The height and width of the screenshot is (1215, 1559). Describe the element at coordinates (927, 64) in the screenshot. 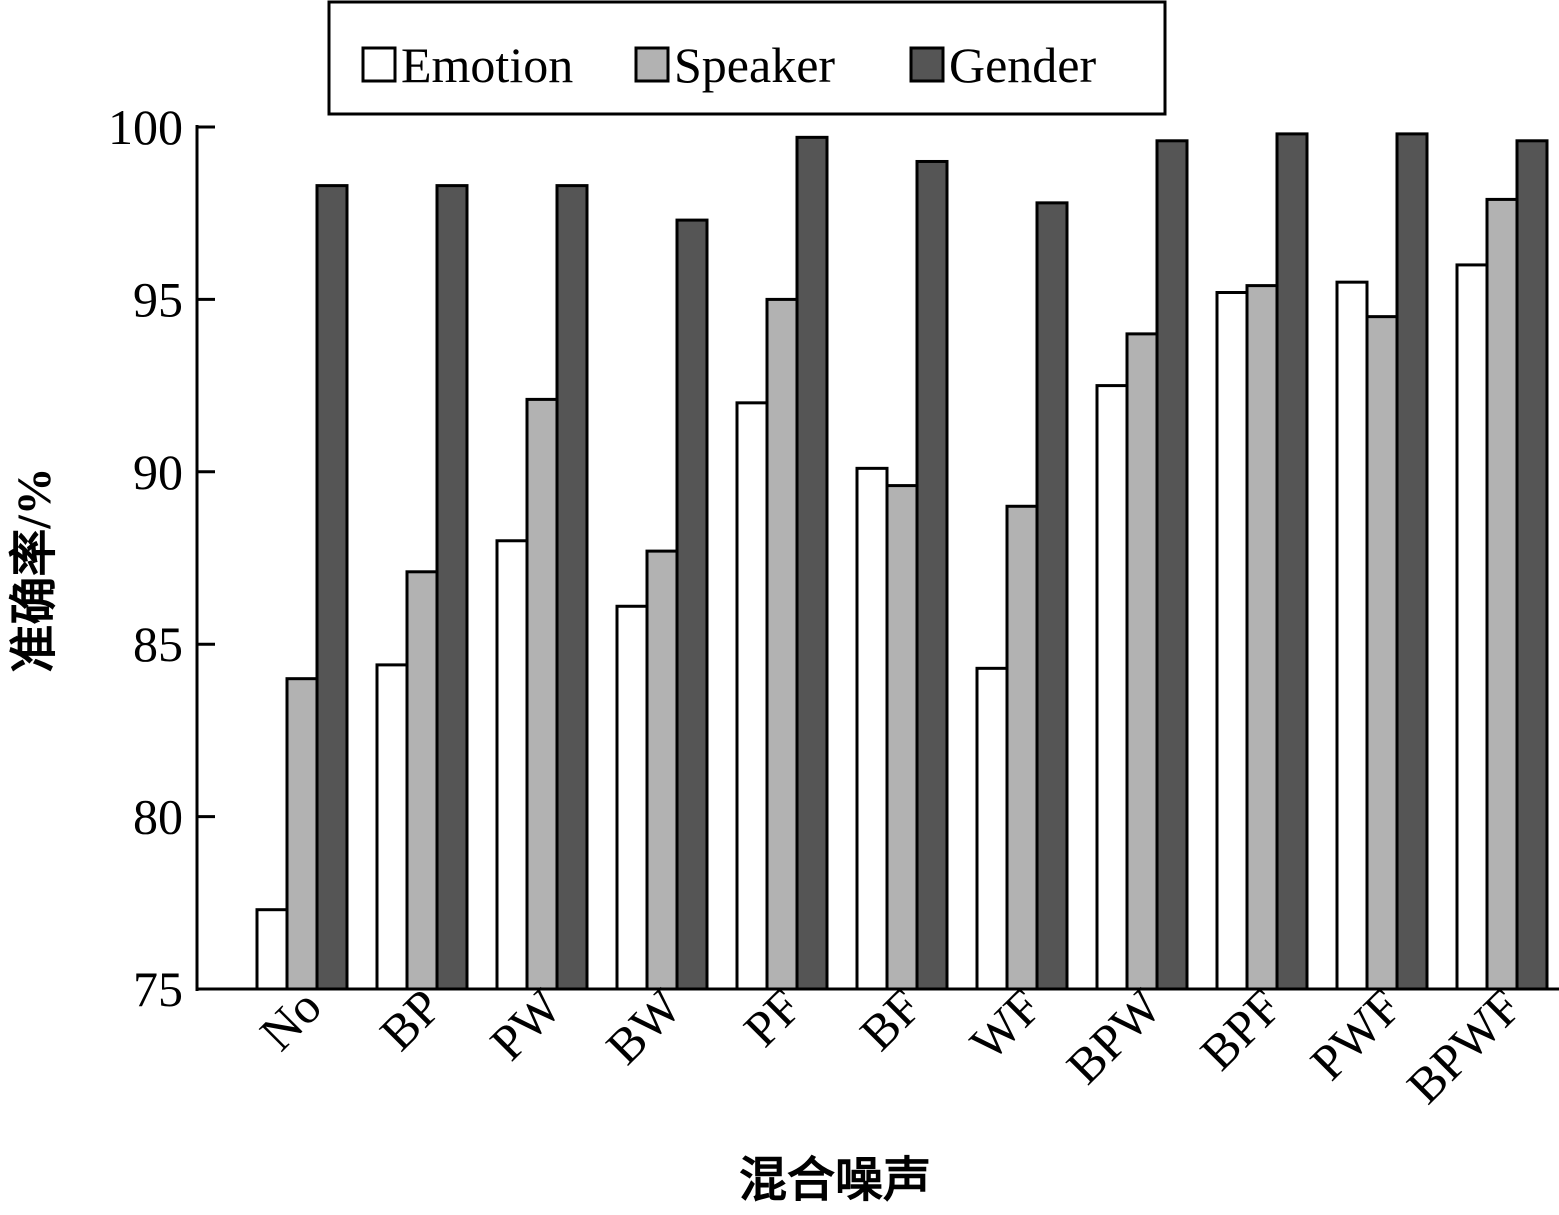

I see `legend-swatch-gender` at that location.